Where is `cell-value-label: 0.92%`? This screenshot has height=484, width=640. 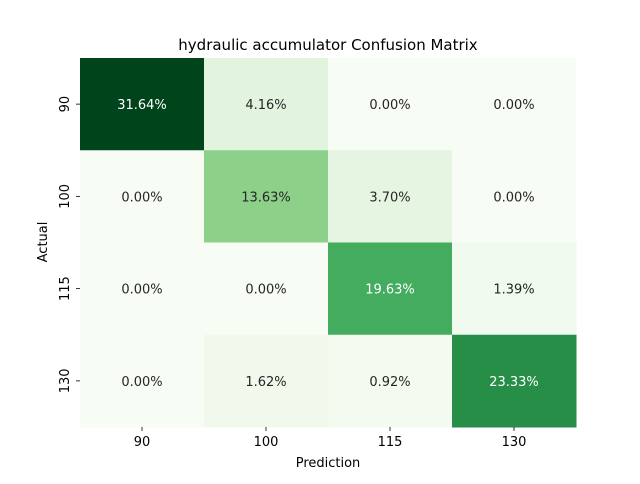 cell-value-label: 0.92% is located at coordinates (389, 382).